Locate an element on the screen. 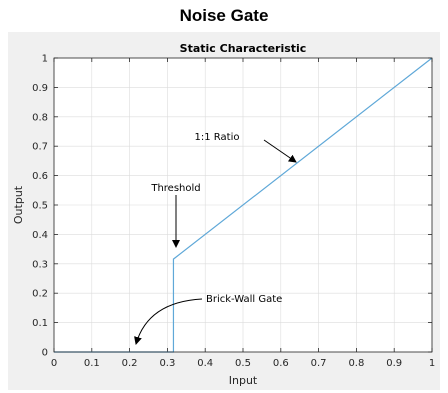  annotation-threshold-label: Threshold is located at coordinates (175, 188).